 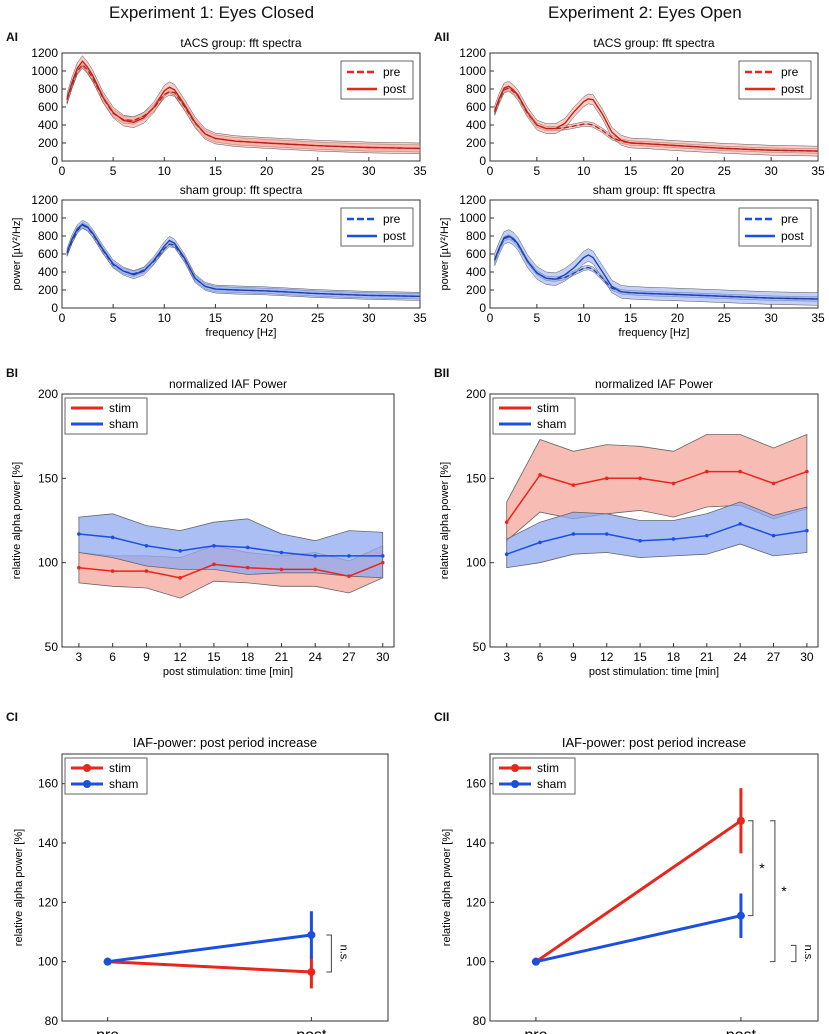 What do you see at coordinates (707, 535) in the screenshot?
I see `BII-point-sham` at bounding box center [707, 535].